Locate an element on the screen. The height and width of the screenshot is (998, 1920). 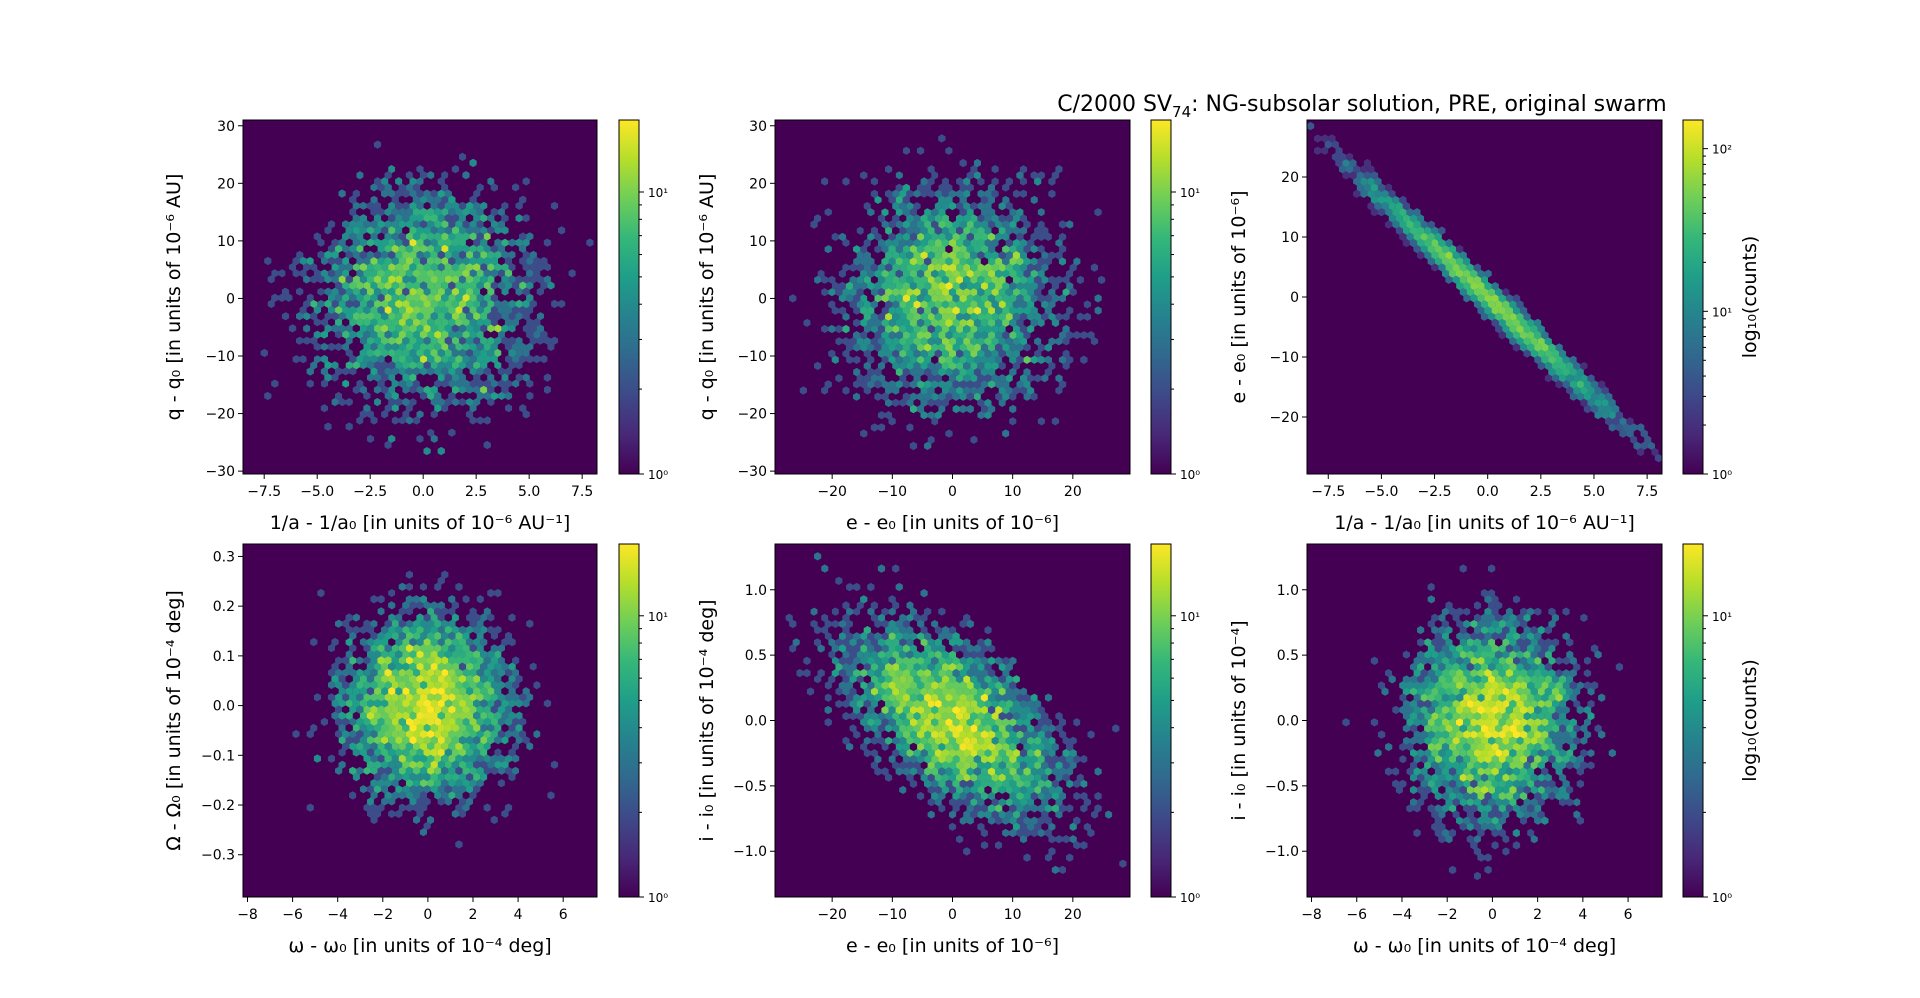
x-tick-label: −4 is located at coordinates (337, 915).